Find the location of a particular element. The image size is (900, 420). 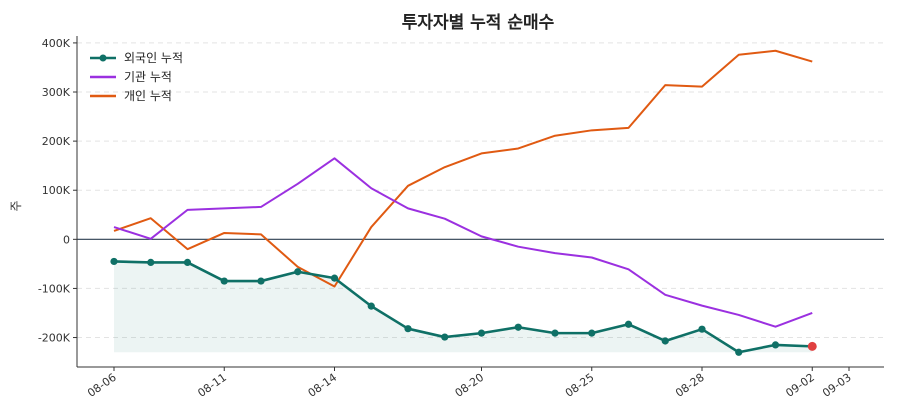

legend-label: 기관 누적 is located at coordinates (148, 77).